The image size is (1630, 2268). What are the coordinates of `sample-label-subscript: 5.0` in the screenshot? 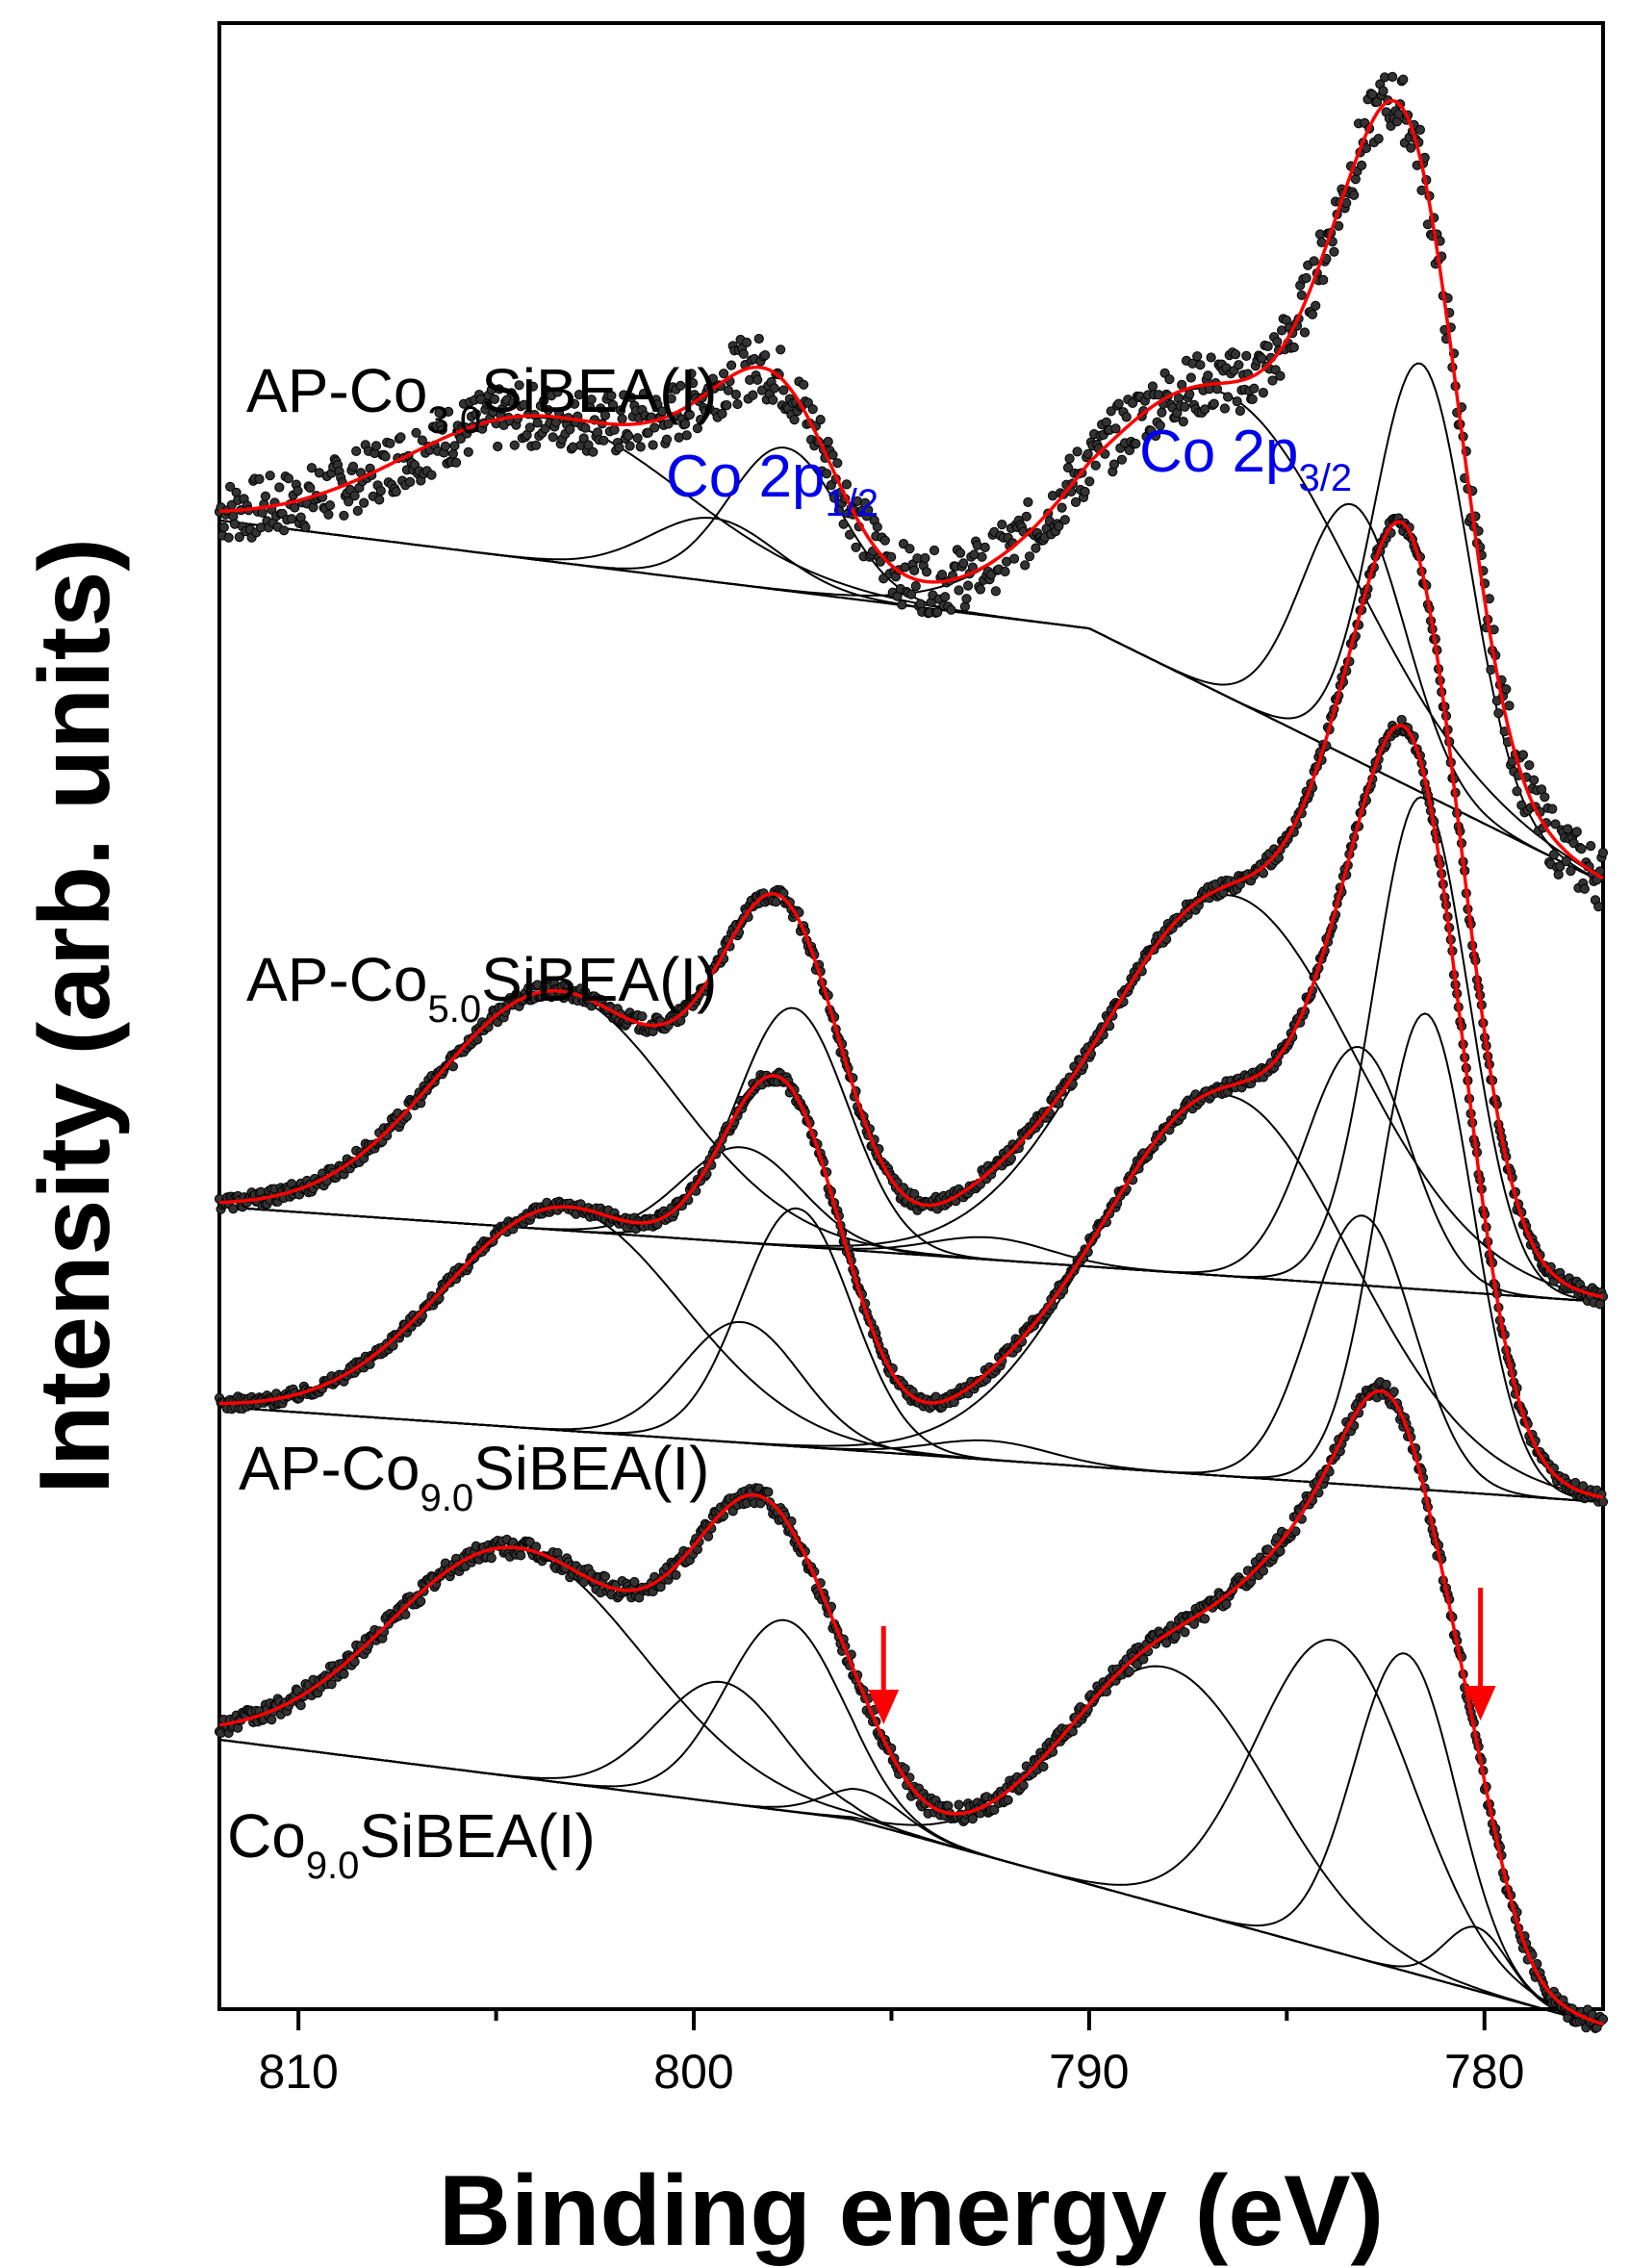 It's located at (455, 1009).